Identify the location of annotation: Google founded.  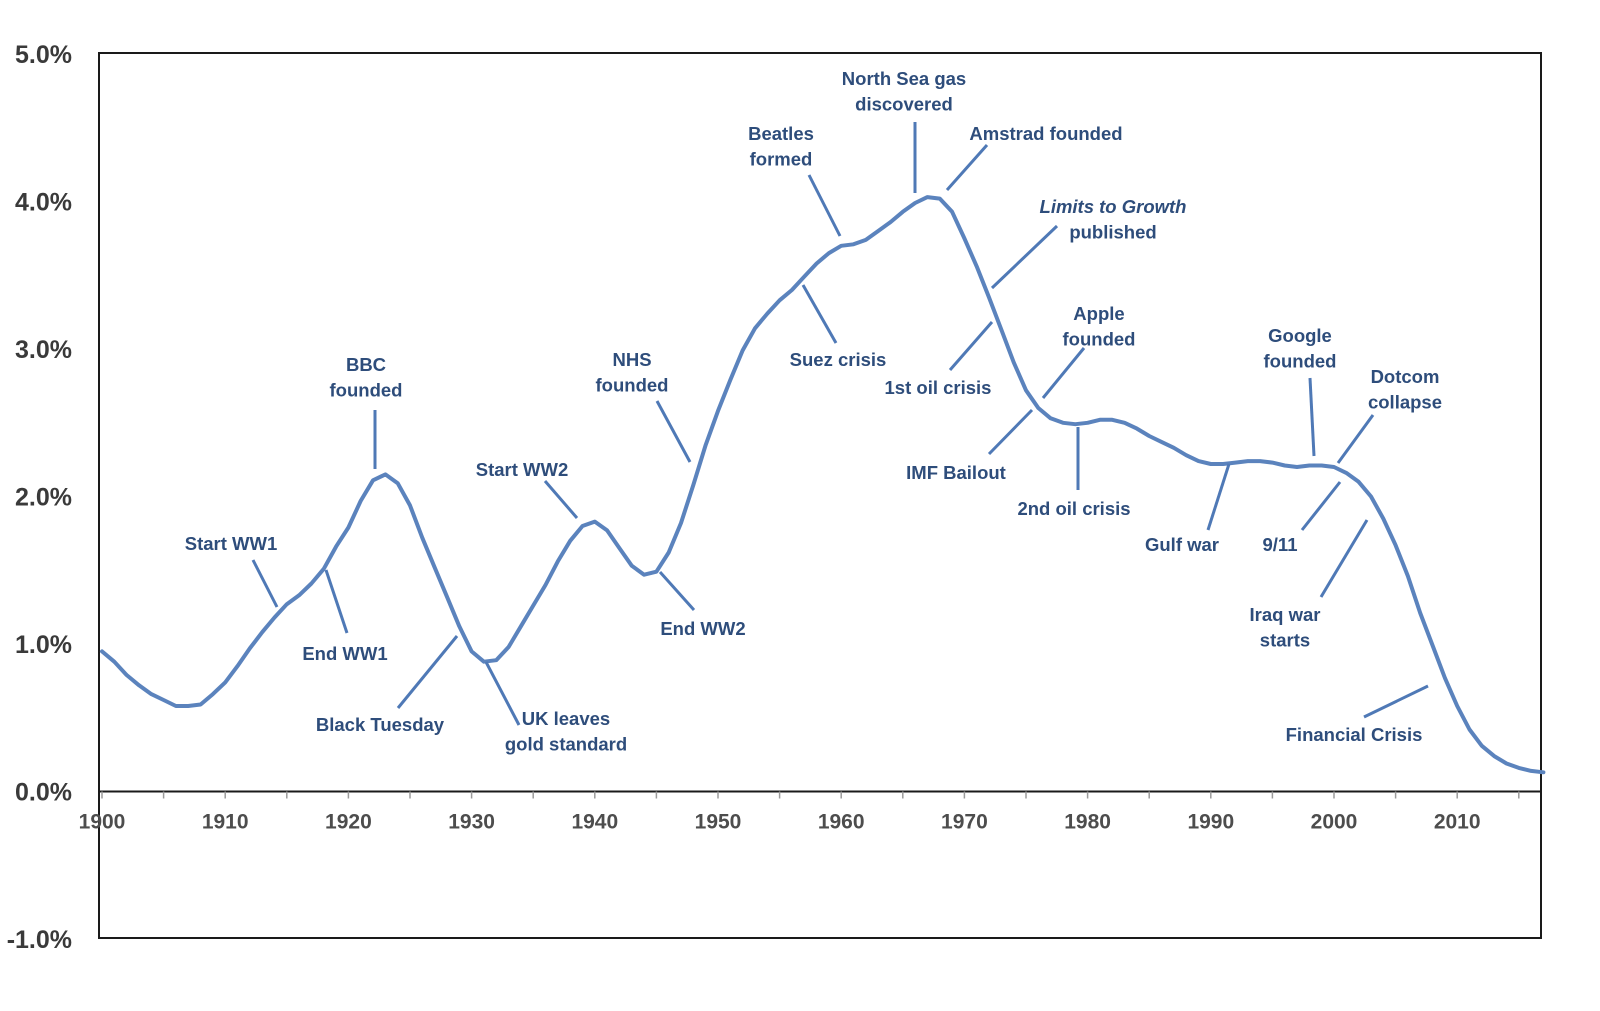
(1300, 391).